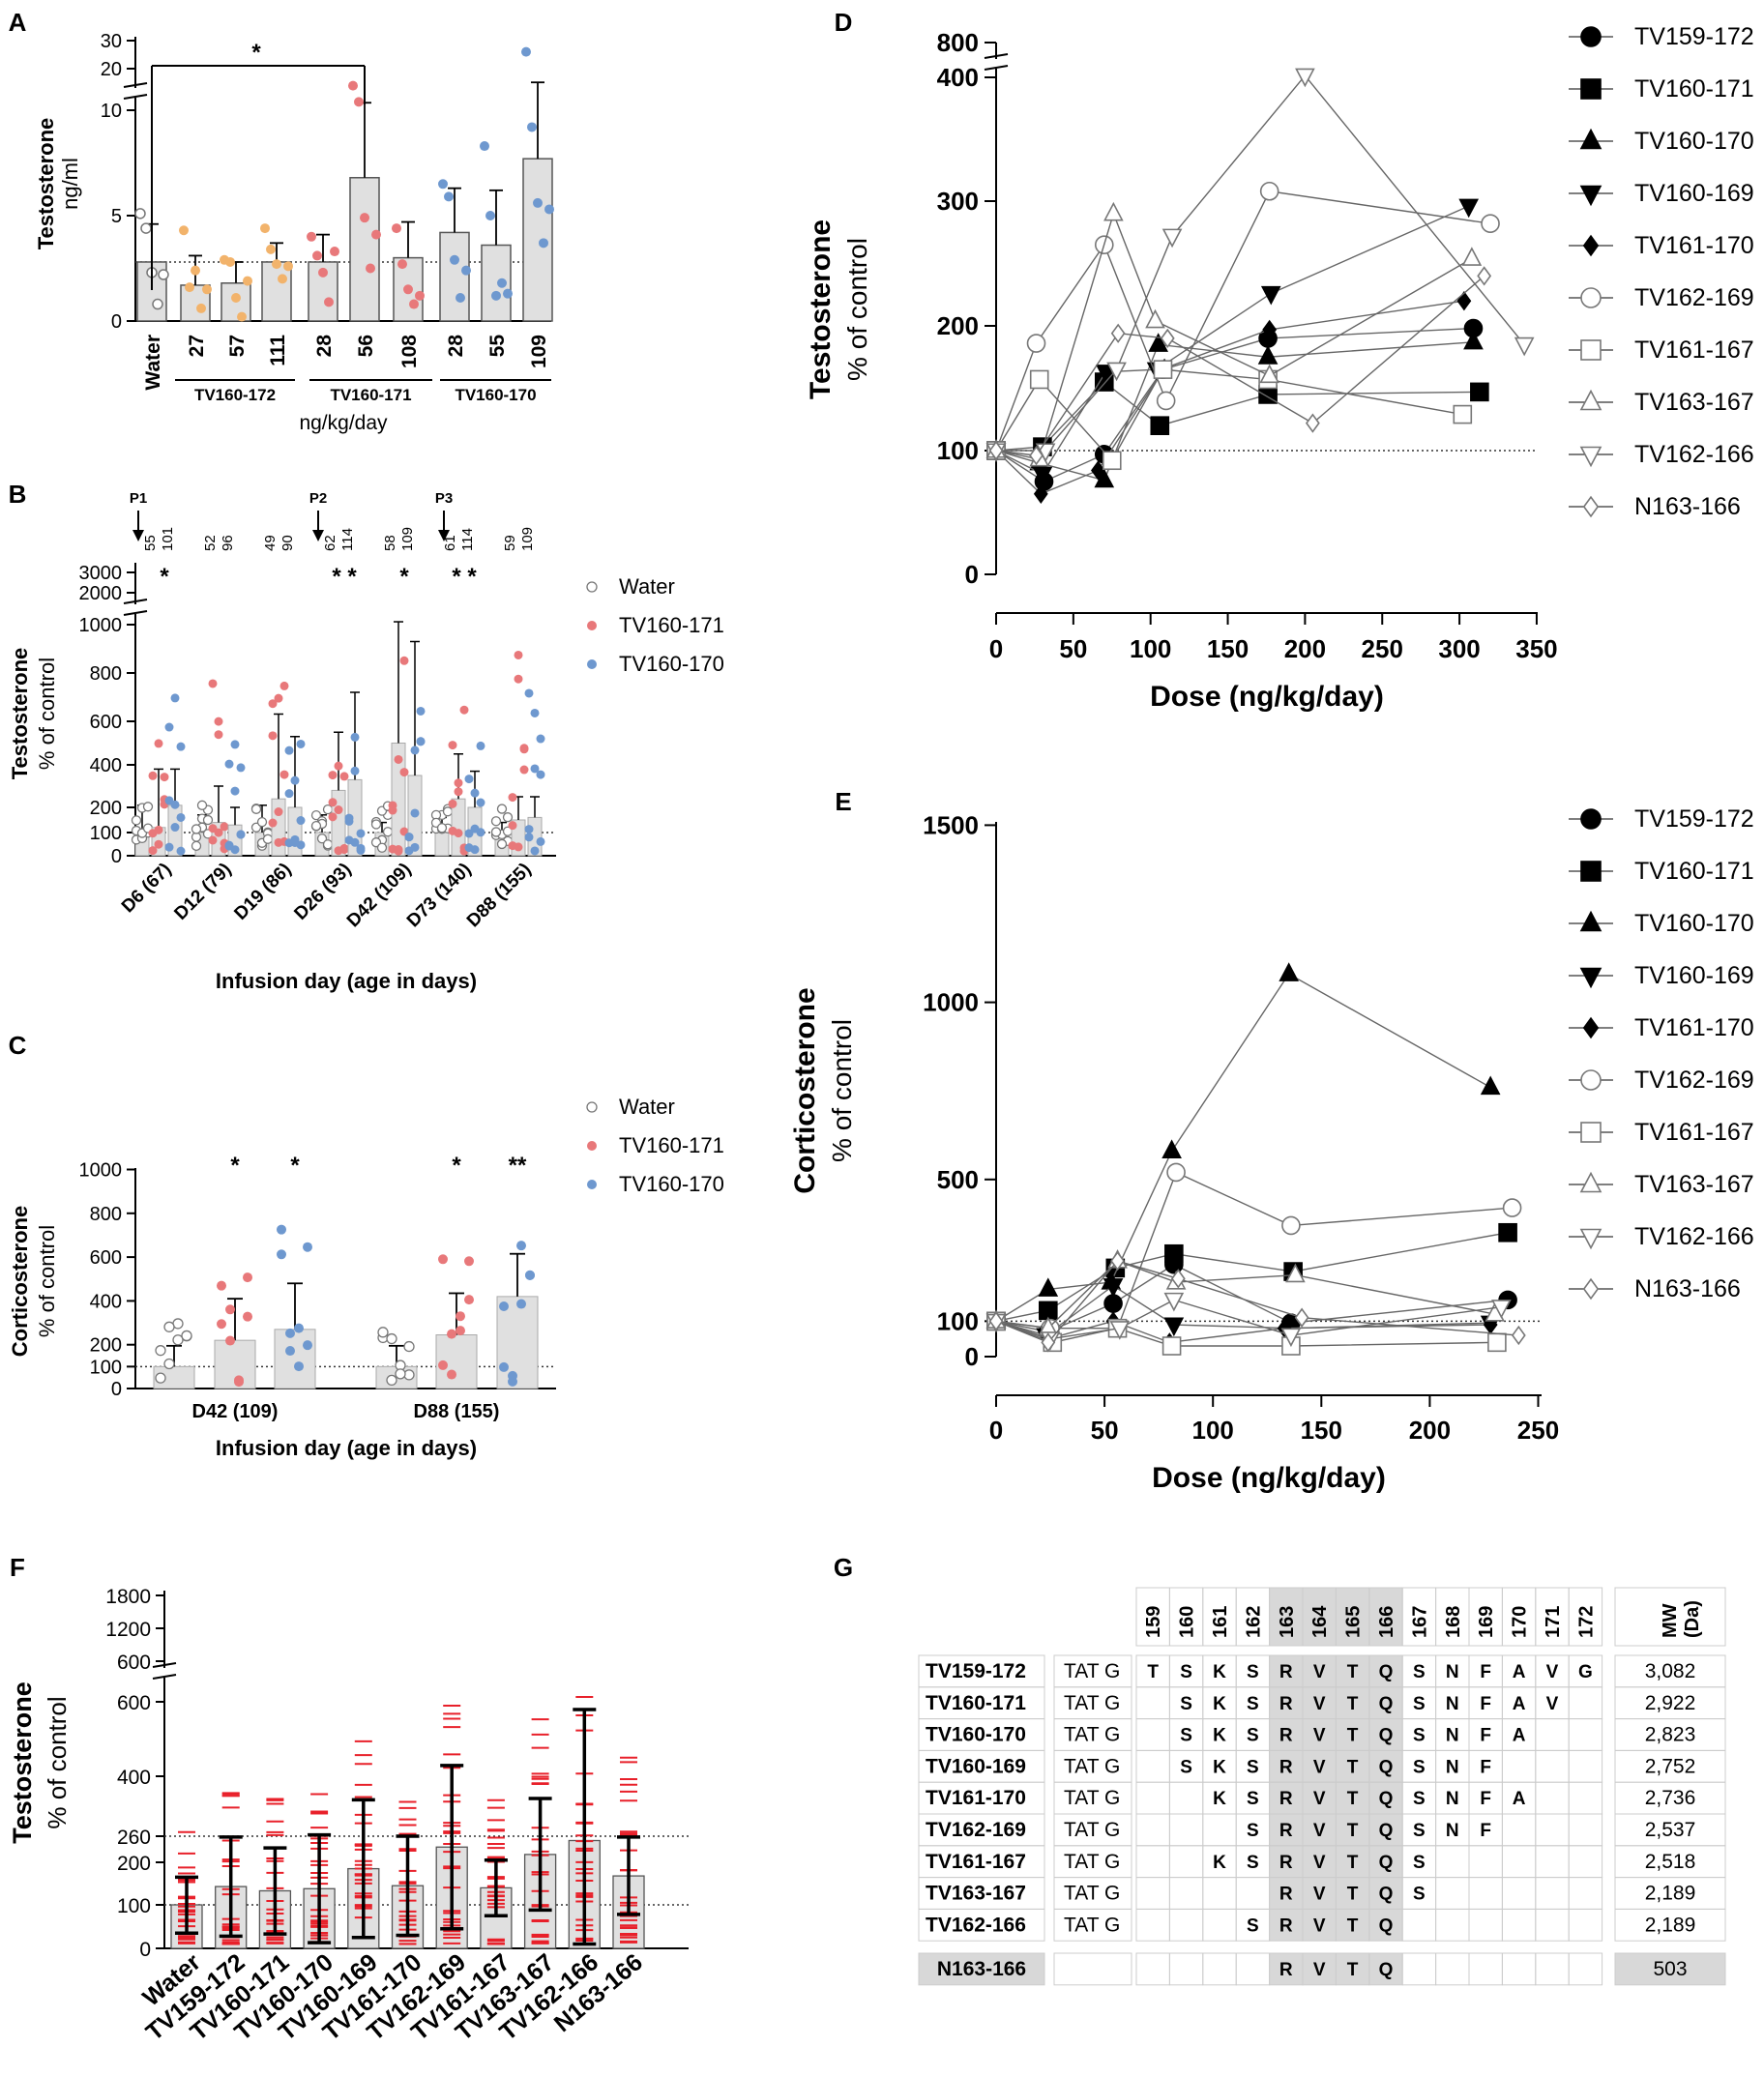 The width and height of the screenshot is (1764, 2076). I want to click on ytick-label-D: 100, so click(958, 450).